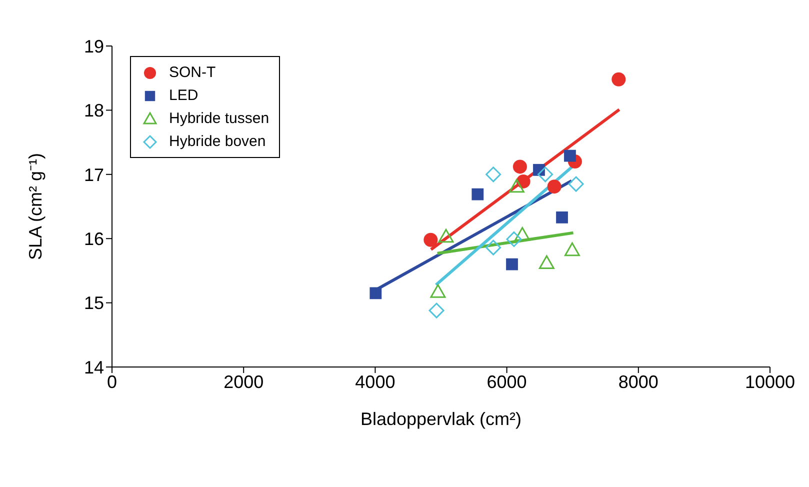 The height and width of the screenshot is (487, 809). Describe the element at coordinates (94, 367) in the screenshot. I see `y-tick-label: 14` at that location.